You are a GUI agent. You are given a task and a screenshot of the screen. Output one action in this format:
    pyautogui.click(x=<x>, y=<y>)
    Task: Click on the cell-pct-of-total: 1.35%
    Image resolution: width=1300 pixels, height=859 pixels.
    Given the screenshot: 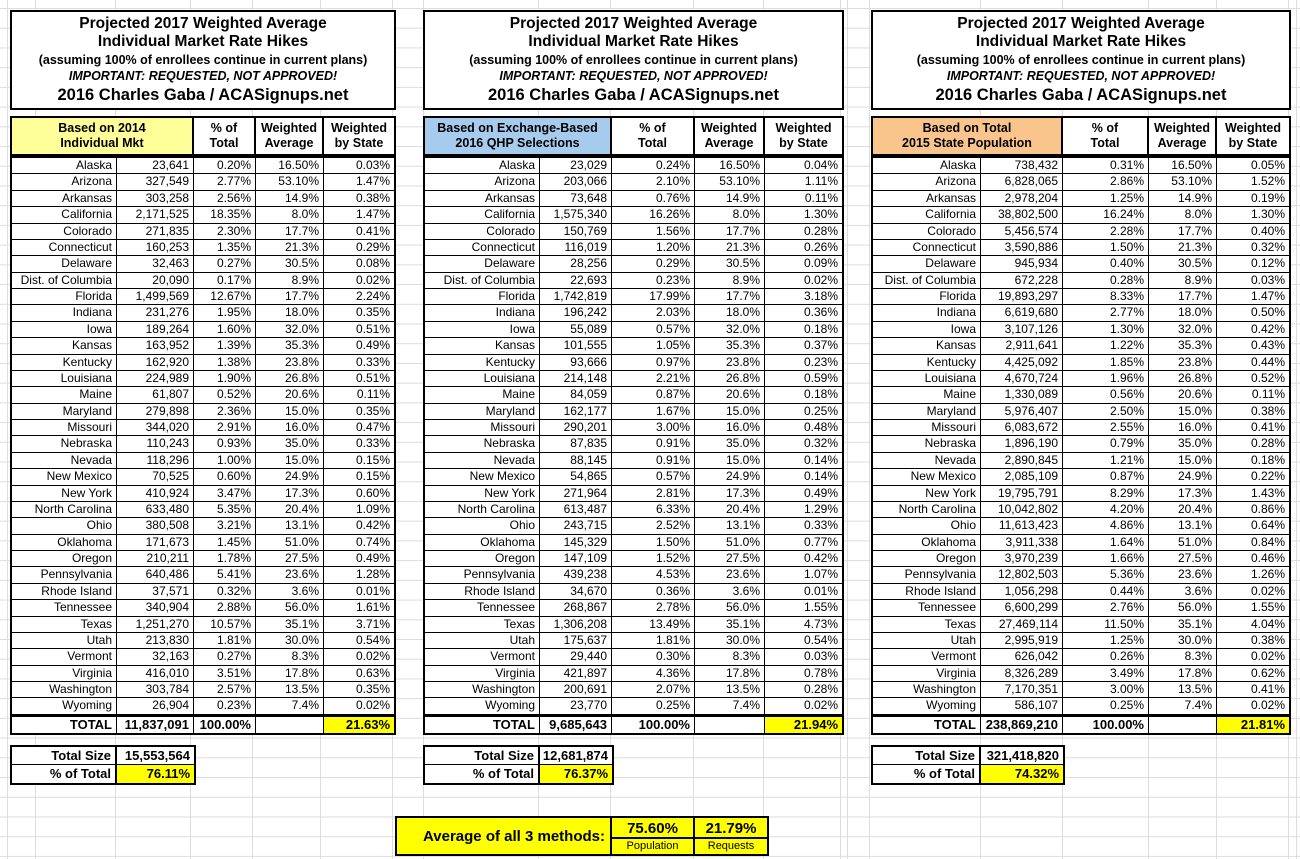 What is the action you would take?
    pyautogui.click(x=225, y=248)
    